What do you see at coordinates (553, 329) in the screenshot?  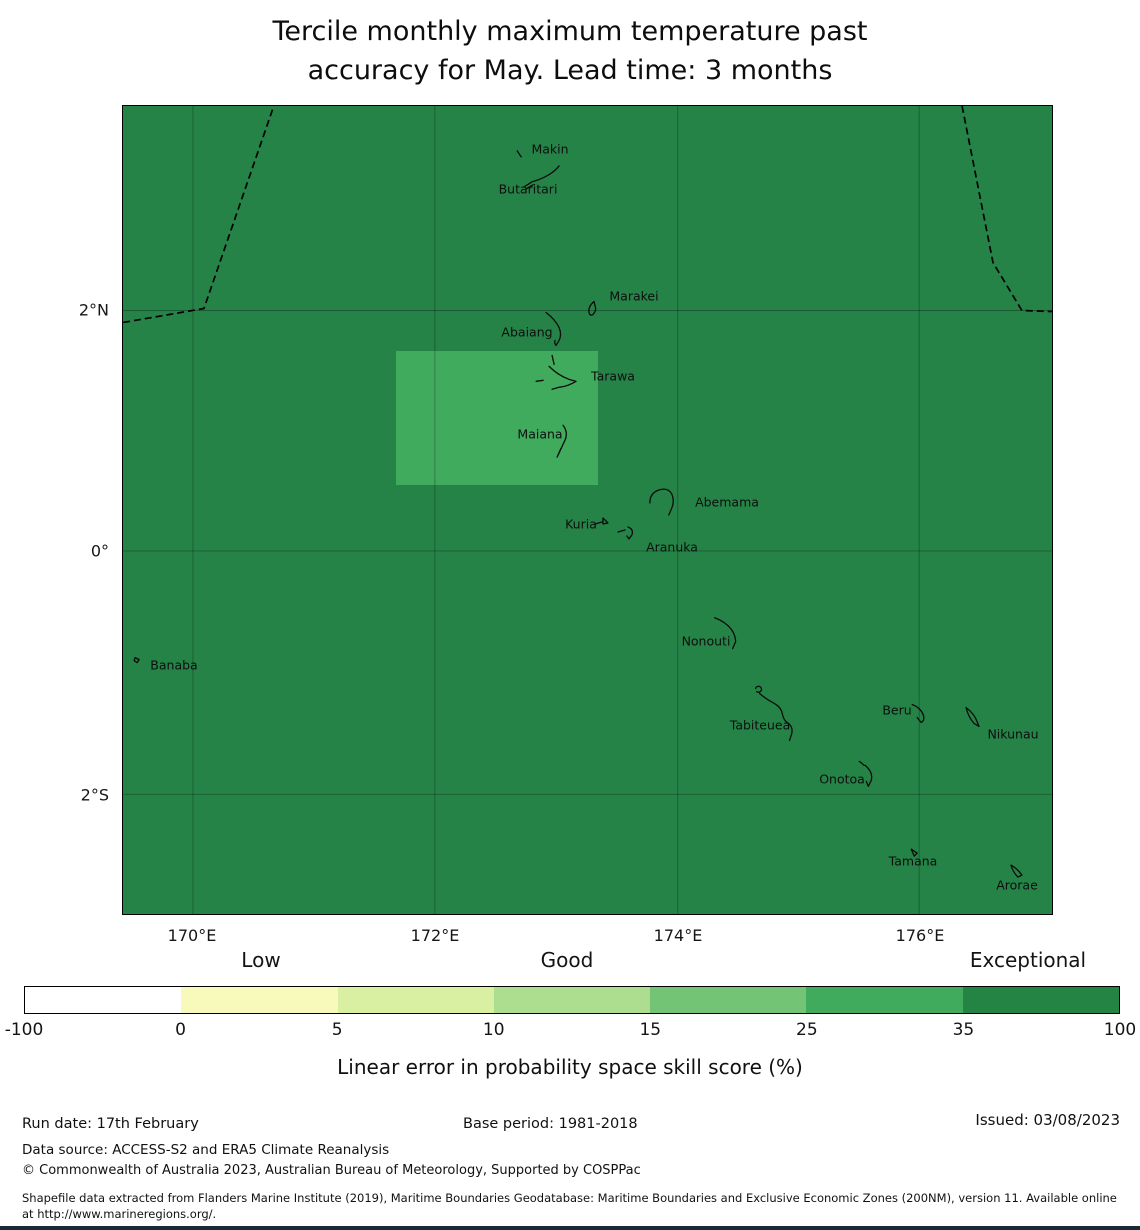 I see `island-outline-abaiang` at bounding box center [553, 329].